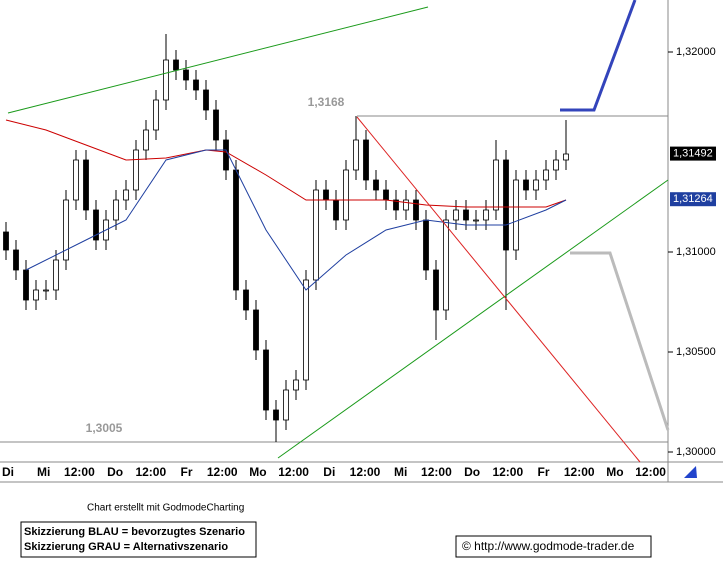 The width and height of the screenshot is (723, 572). Describe the element at coordinates (548, 546) in the screenshot. I see `copyright: © http://www.godmode-trader.de` at that location.